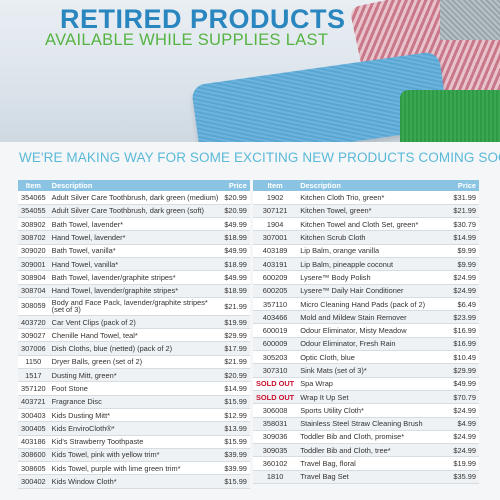 The width and height of the screenshot is (500, 500). I want to click on table-row: 308902 Bath Towel, lavender* $49.99, so click(134, 224).